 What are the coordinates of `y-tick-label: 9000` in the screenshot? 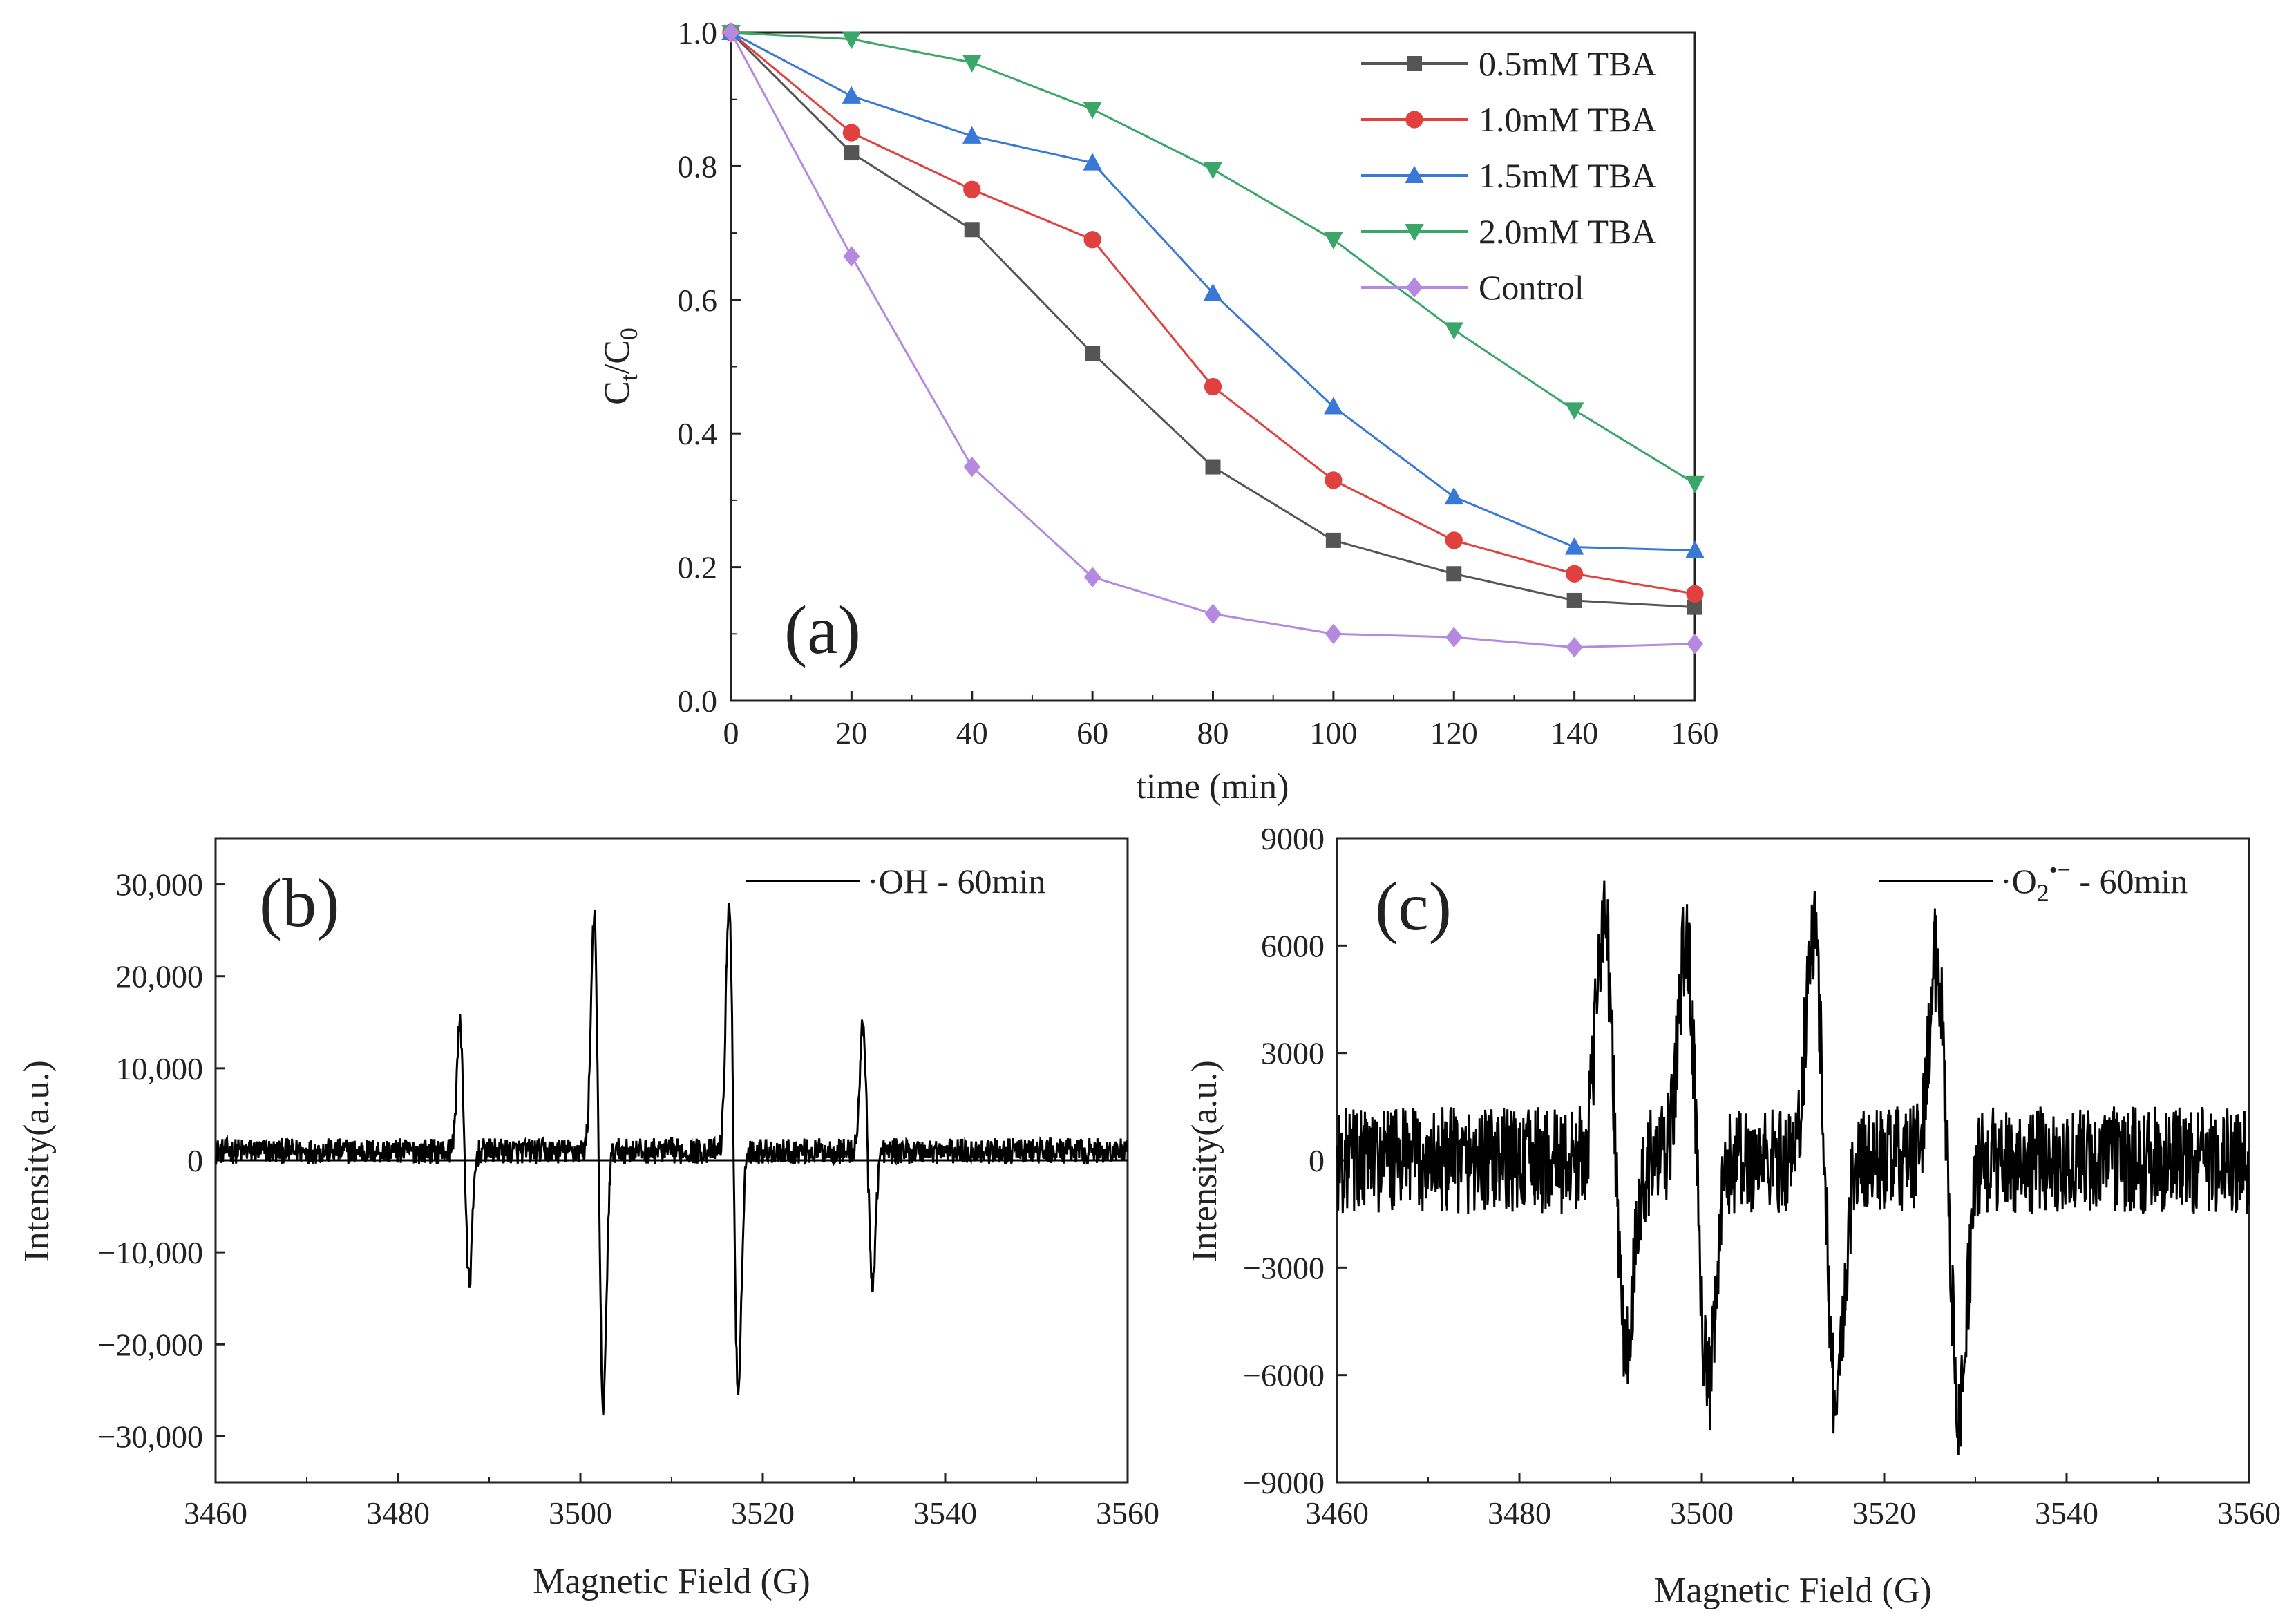 It's located at (1293, 838).